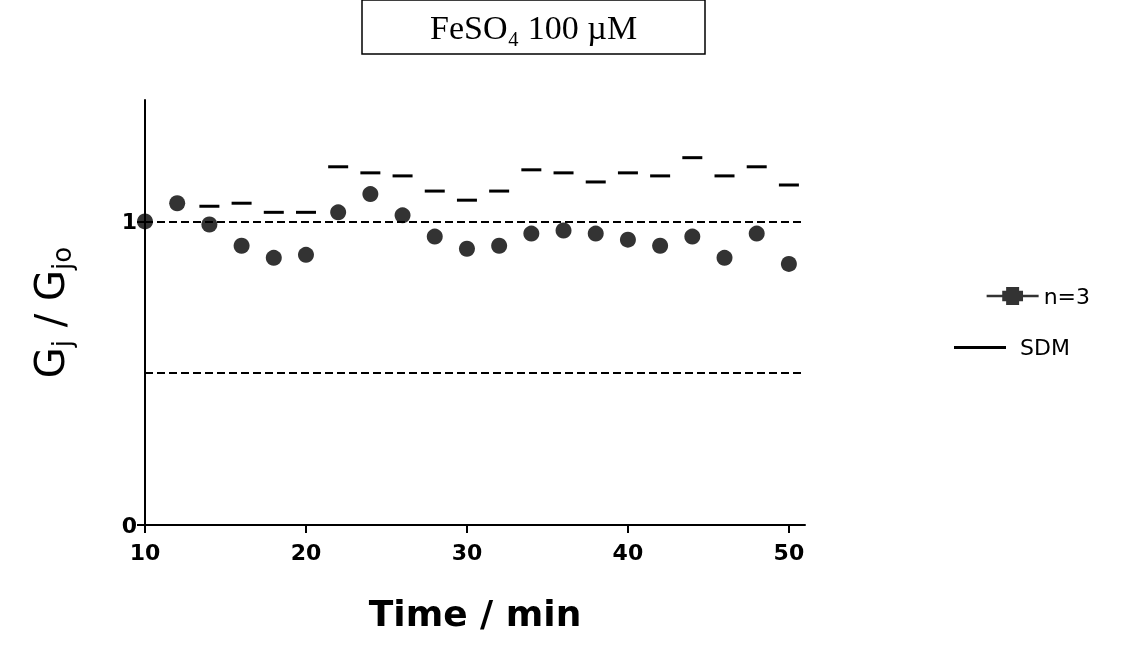  I want to click on x-axis-title: Time / min, so click(475, 613).